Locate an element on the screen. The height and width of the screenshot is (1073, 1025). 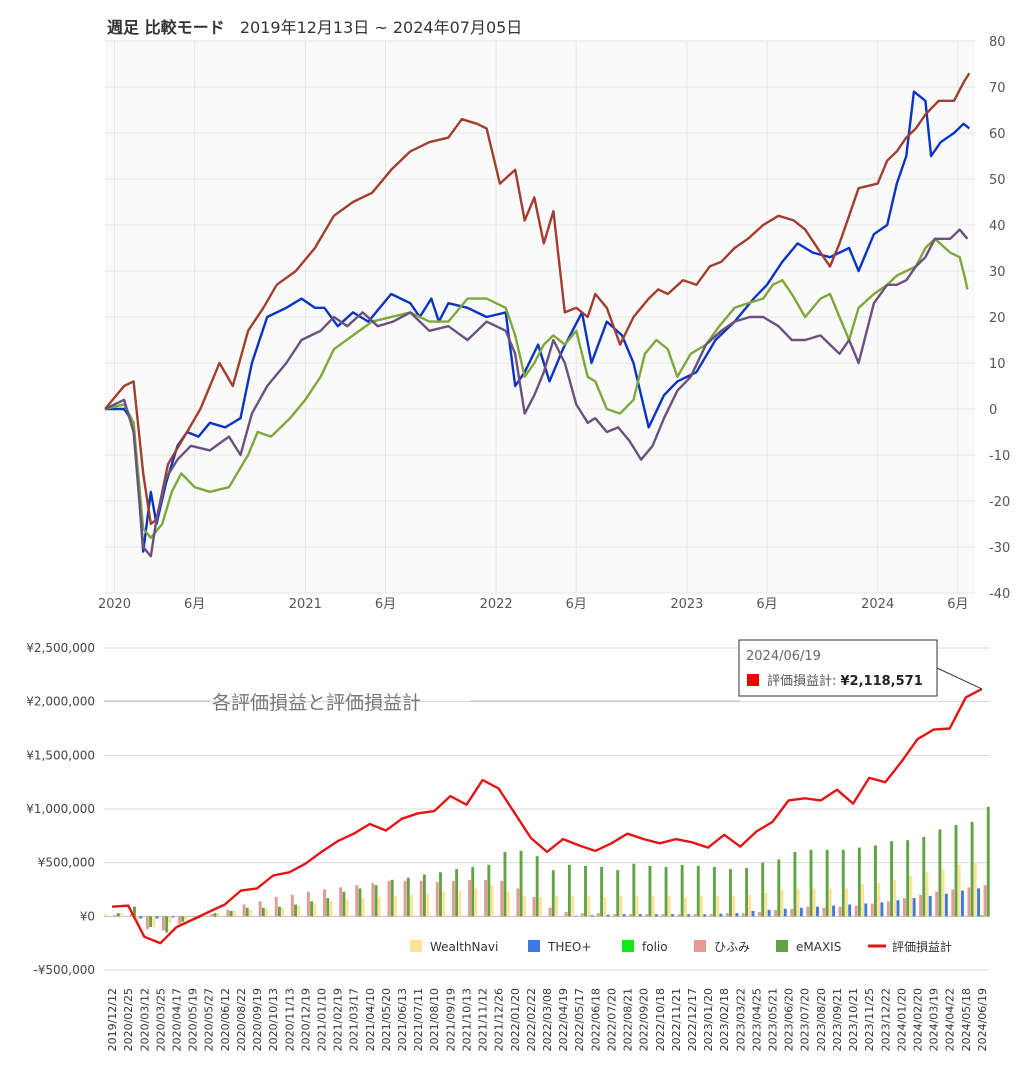
x-tick-label: 2021/02/19 is located at coordinates (338, 1019).